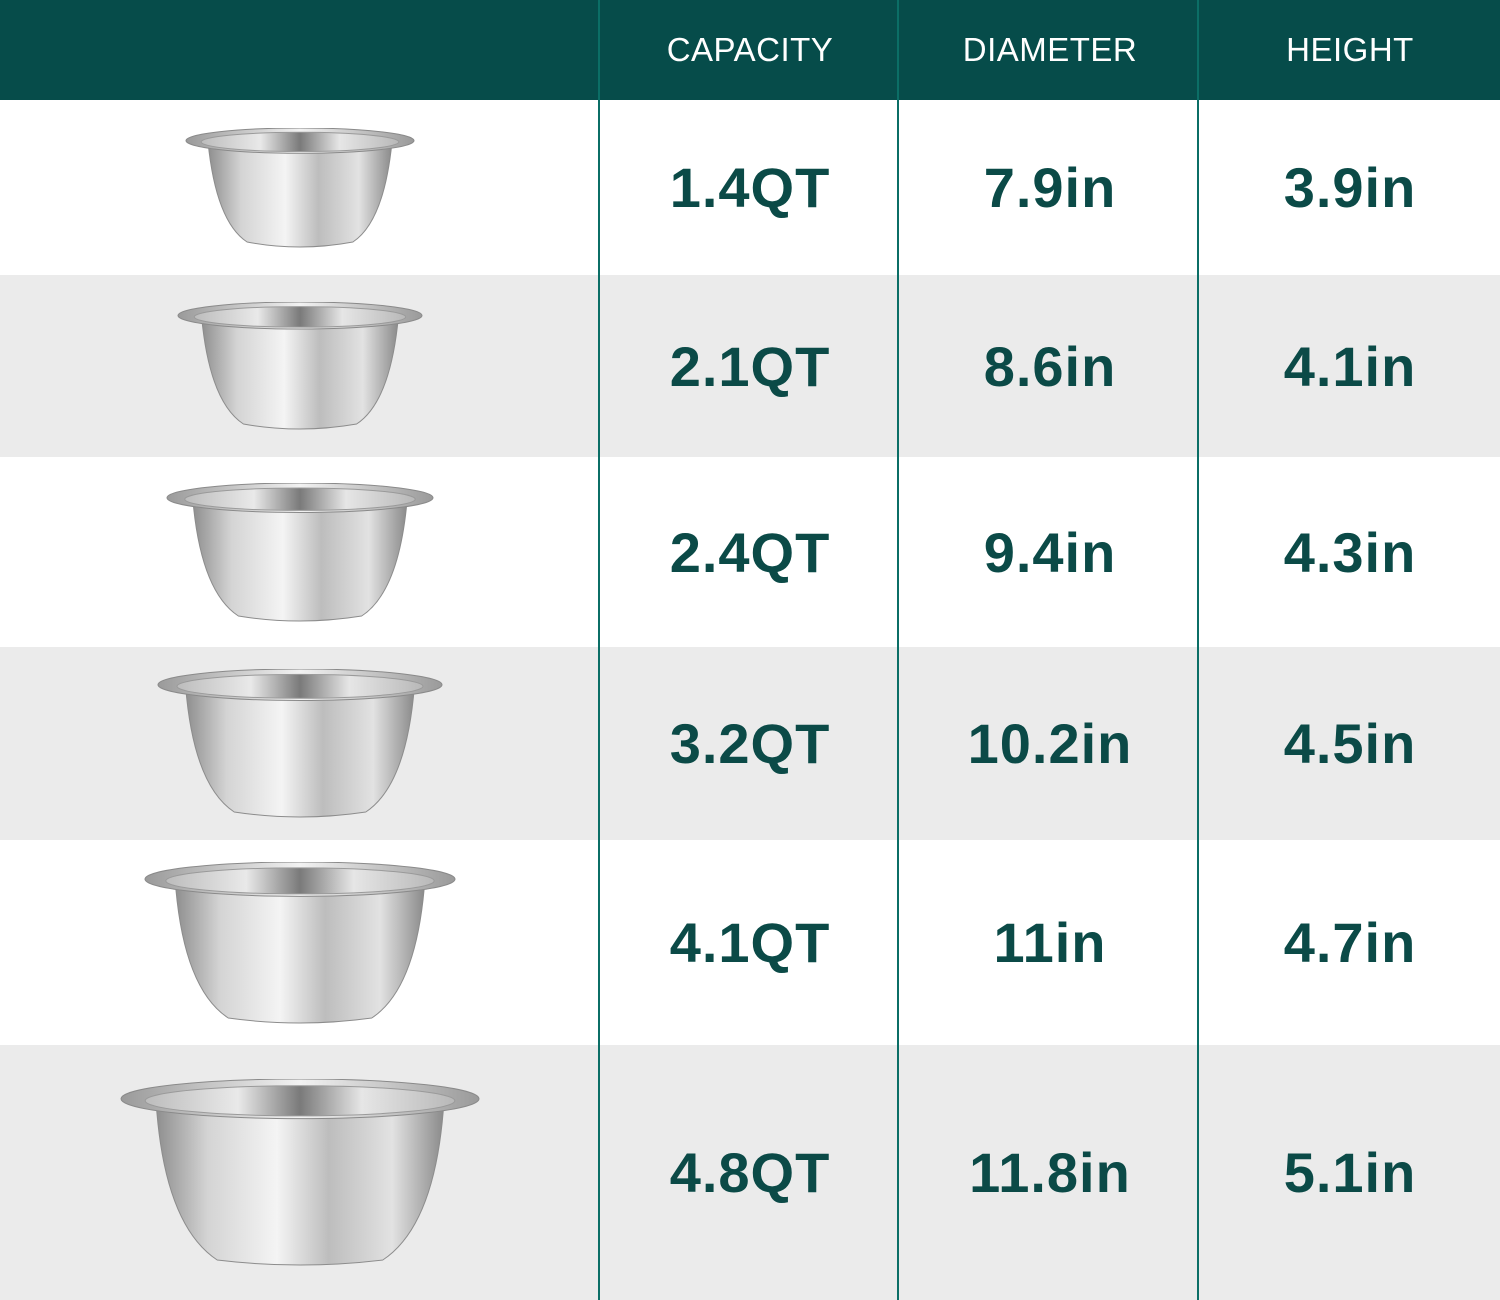  Describe the element at coordinates (1050, 1172) in the screenshot. I see `diameter-value: 11.8in` at that location.